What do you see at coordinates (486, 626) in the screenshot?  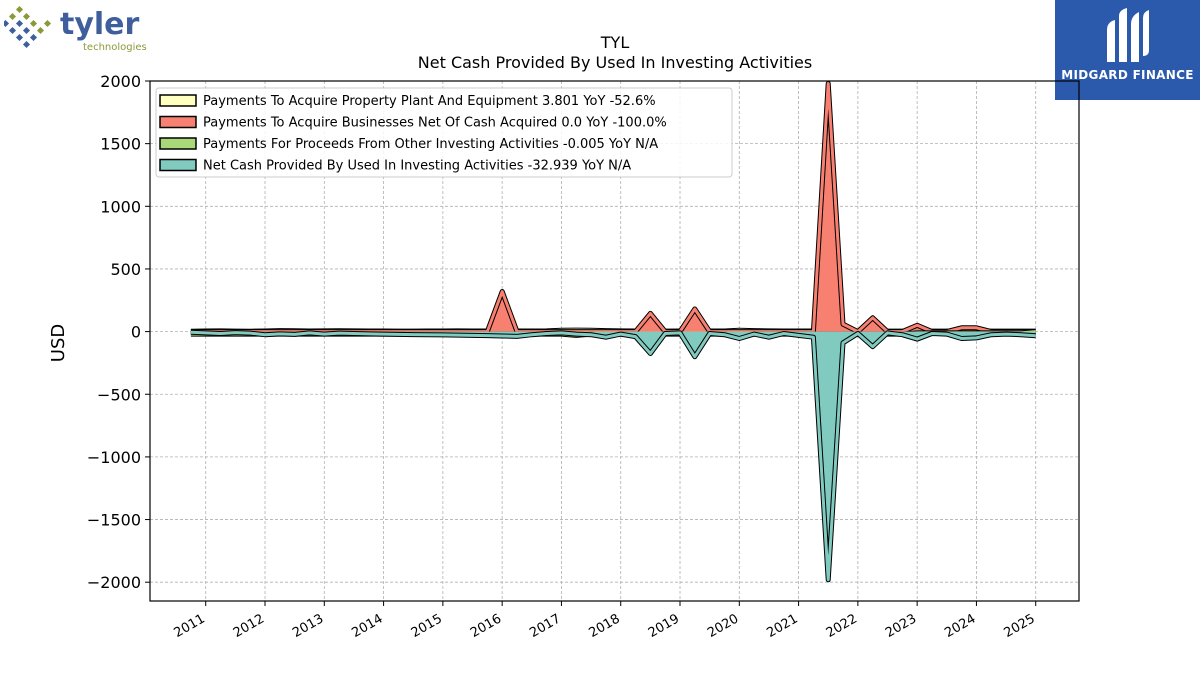 I see `x-tick-label: 2016` at bounding box center [486, 626].